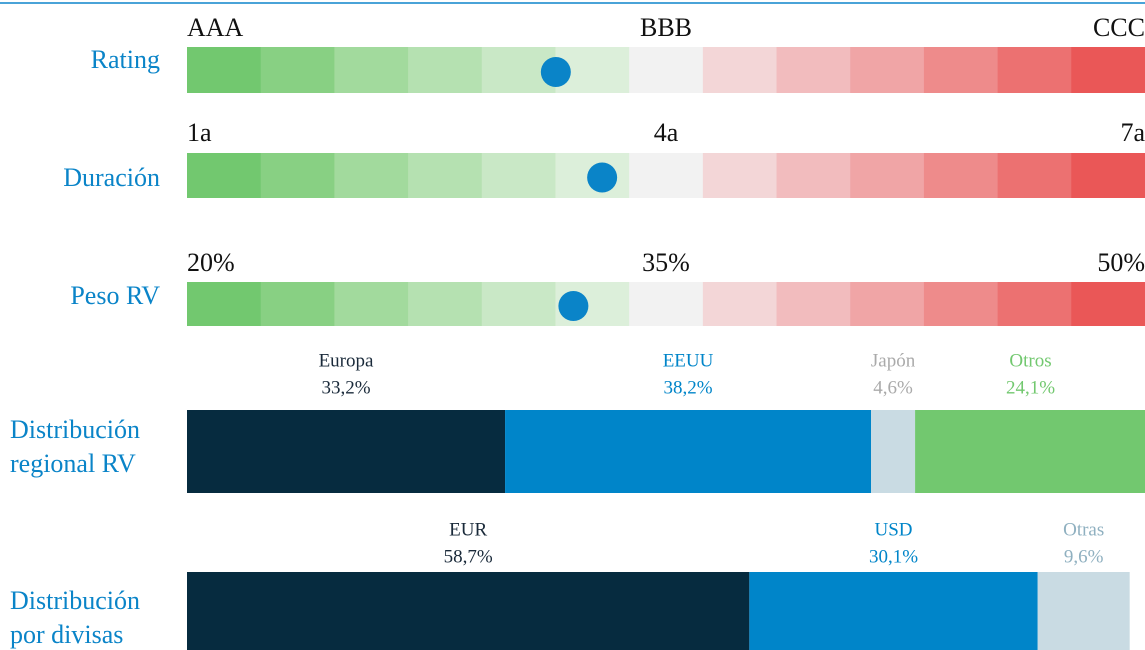 The width and height of the screenshot is (1145, 650). What do you see at coordinates (1119, 27) in the screenshot?
I see `scale-label: CCC` at bounding box center [1119, 27].